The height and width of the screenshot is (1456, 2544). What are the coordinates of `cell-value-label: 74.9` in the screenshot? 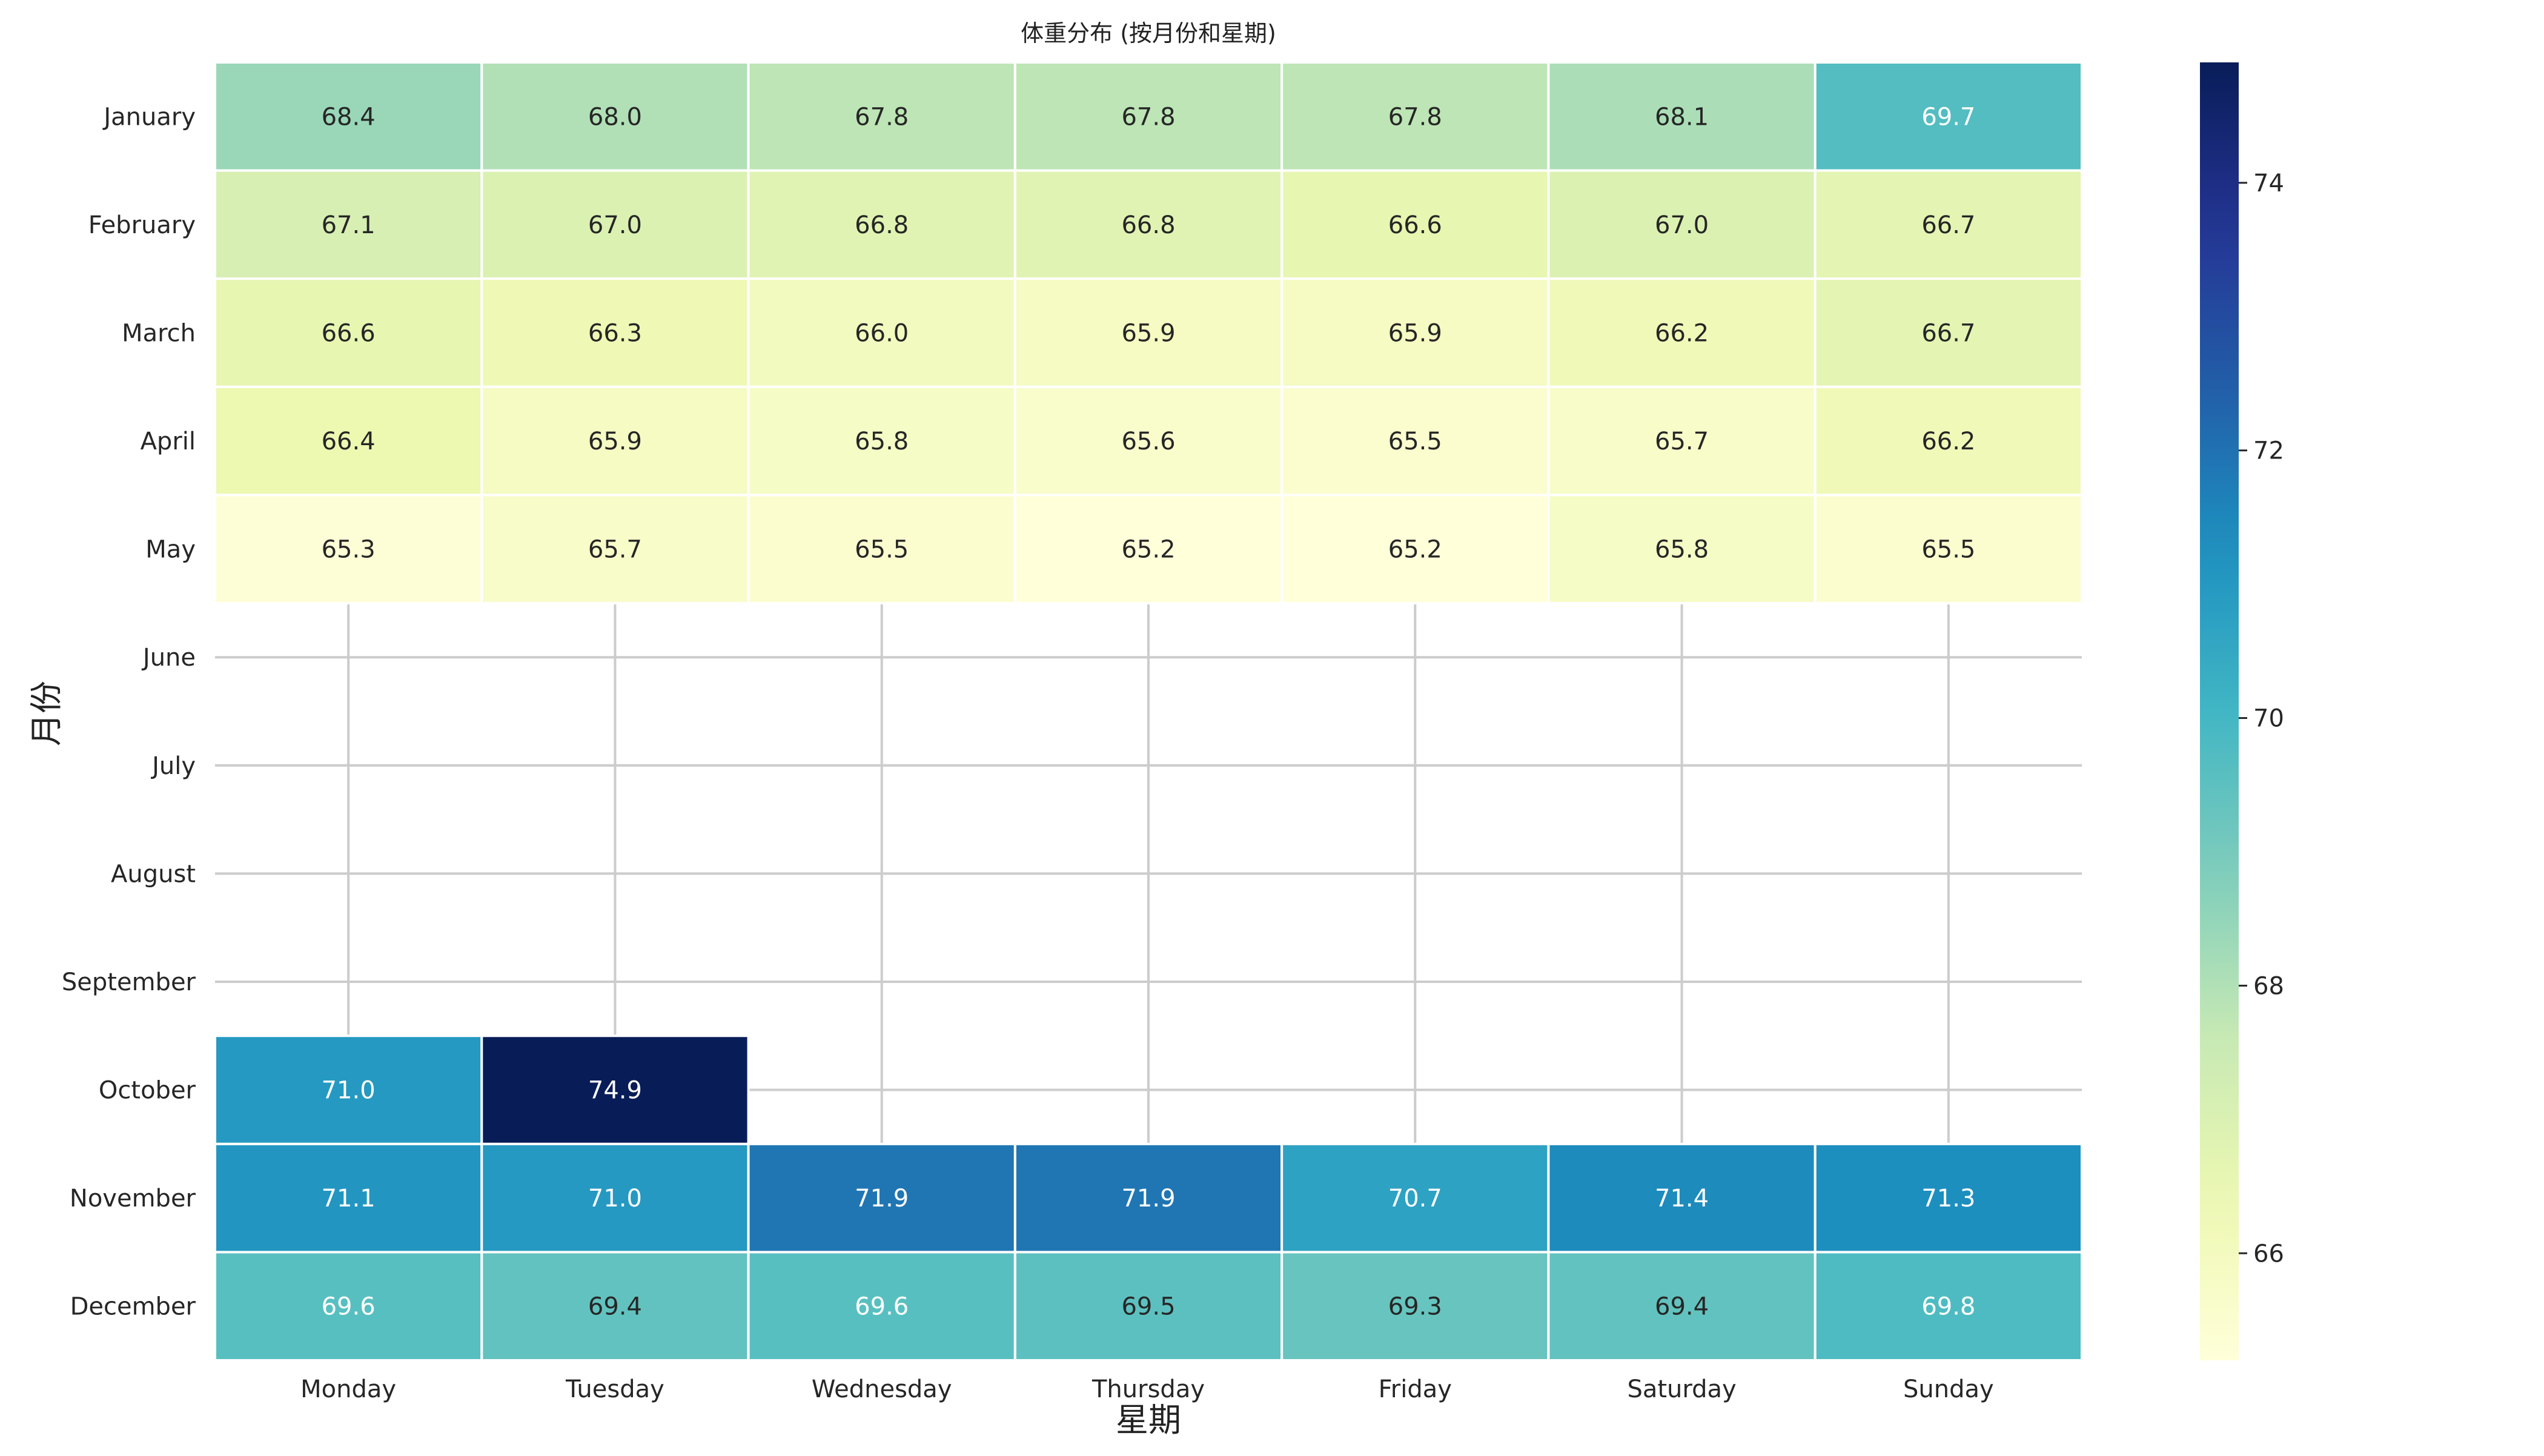 It's located at (615, 1091).